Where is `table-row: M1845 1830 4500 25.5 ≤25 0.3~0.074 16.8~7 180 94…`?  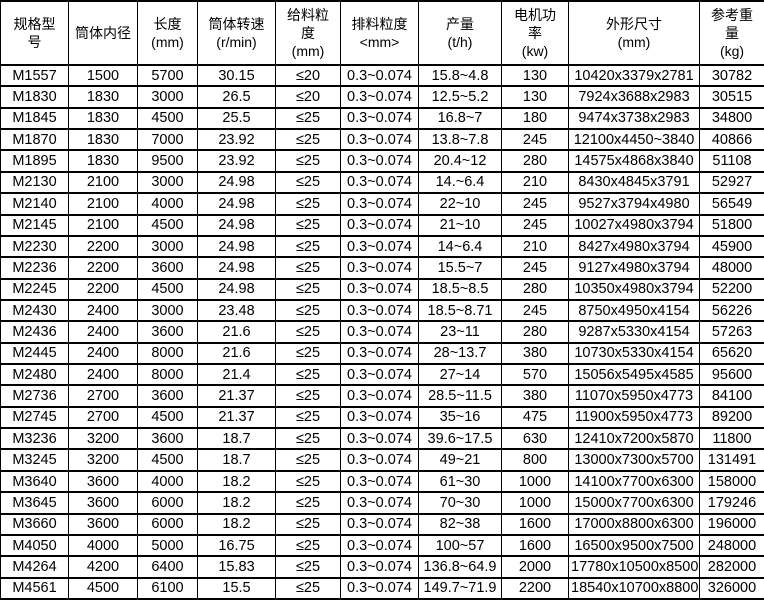
table-row: M1845 1830 4500 25.5 ≤25 0.3~0.074 16.8~7 180 94… is located at coordinates (382, 118).